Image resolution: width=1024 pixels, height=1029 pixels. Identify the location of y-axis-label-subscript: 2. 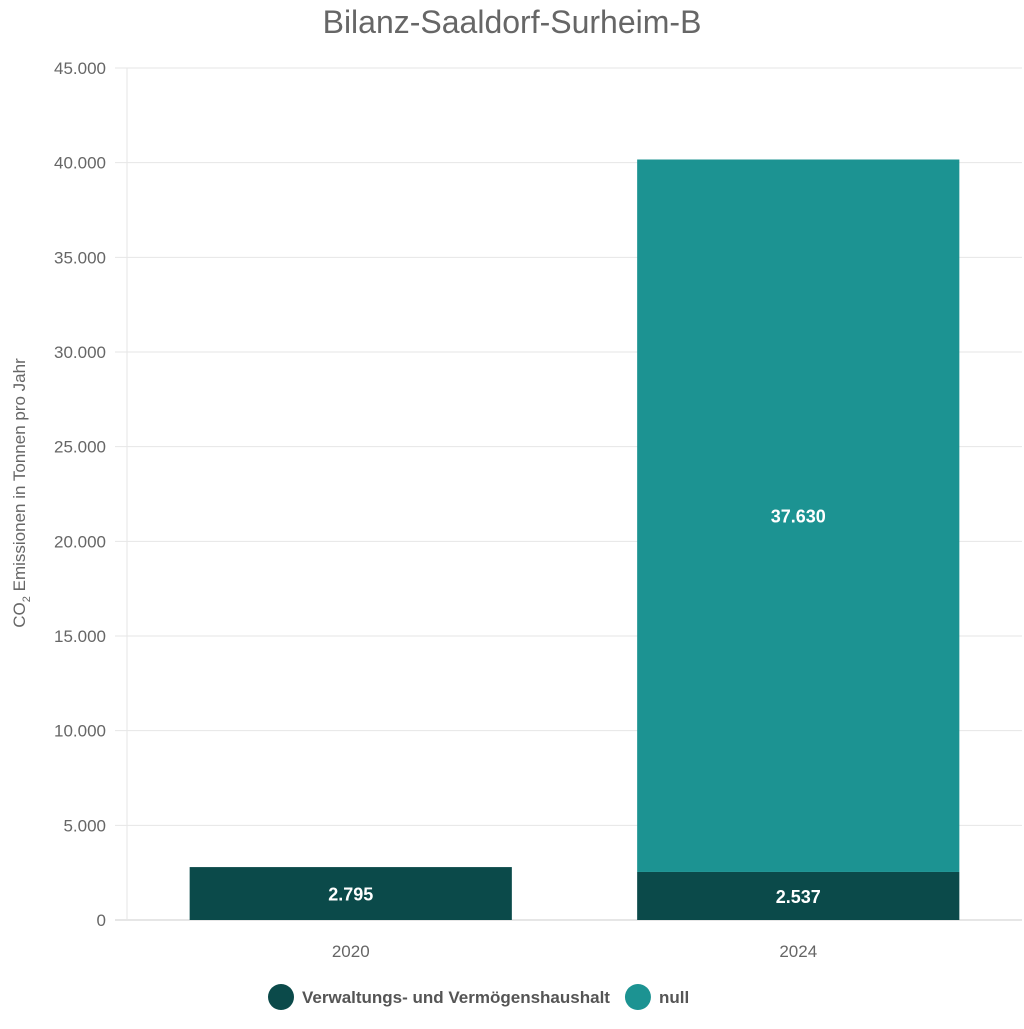
(27, 599).